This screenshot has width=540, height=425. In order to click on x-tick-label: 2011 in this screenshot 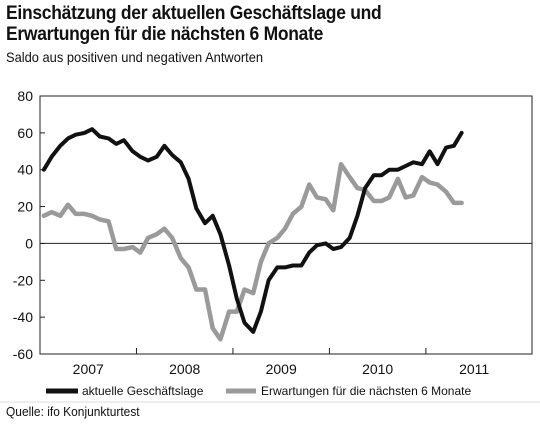, I will do `click(474, 369)`.